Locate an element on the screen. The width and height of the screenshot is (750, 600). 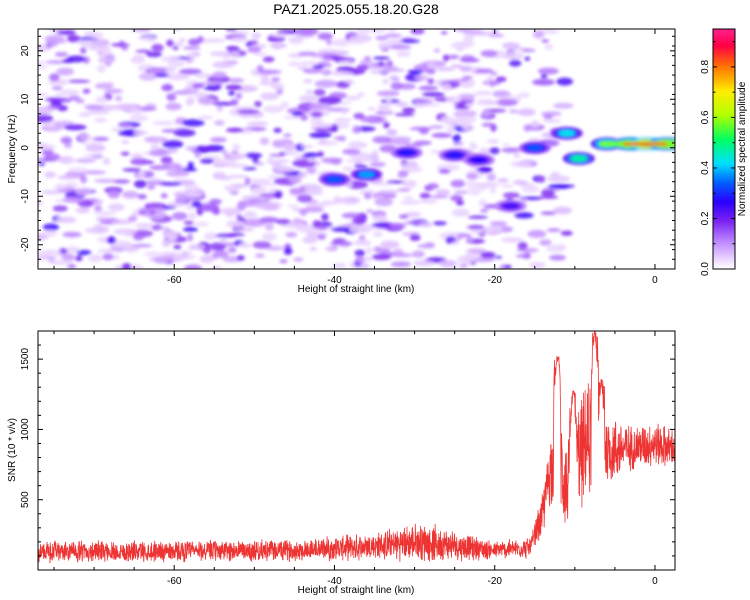
y-tick-label: 500 is located at coordinates (25, 499).